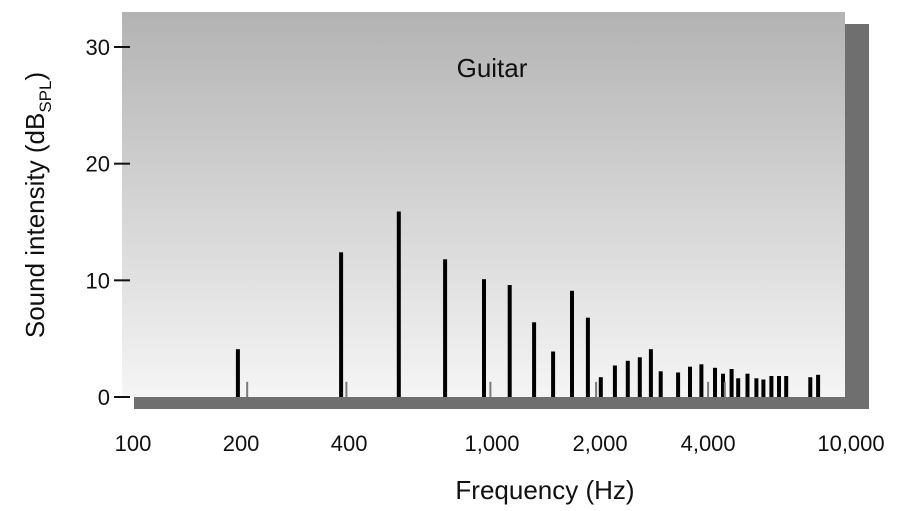  What do you see at coordinates (544, 490) in the screenshot?
I see `x-axis-title: Frequency (Hz)` at bounding box center [544, 490].